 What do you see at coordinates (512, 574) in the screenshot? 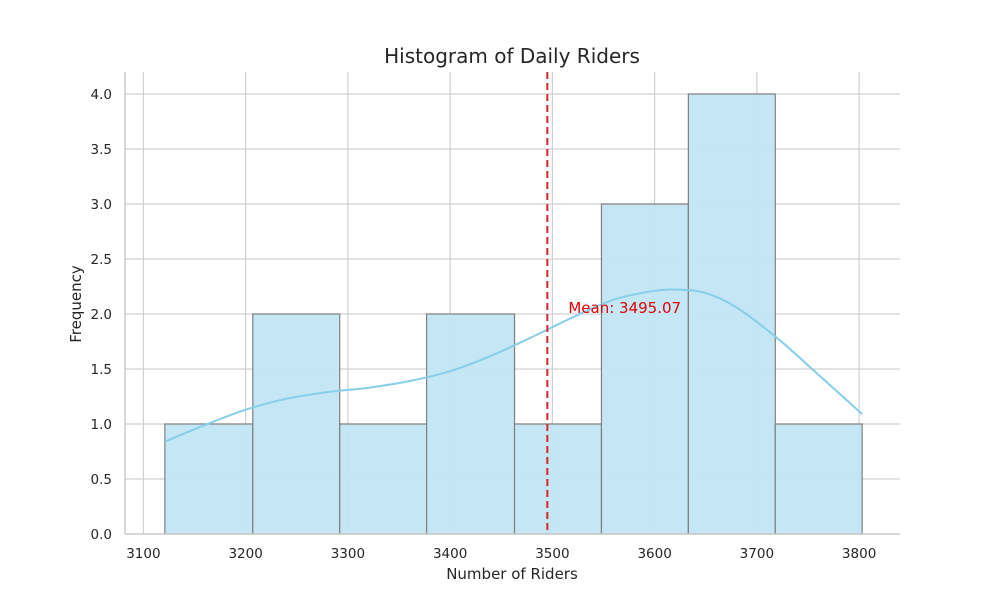
I see `x-axis-label: Number of Riders` at bounding box center [512, 574].